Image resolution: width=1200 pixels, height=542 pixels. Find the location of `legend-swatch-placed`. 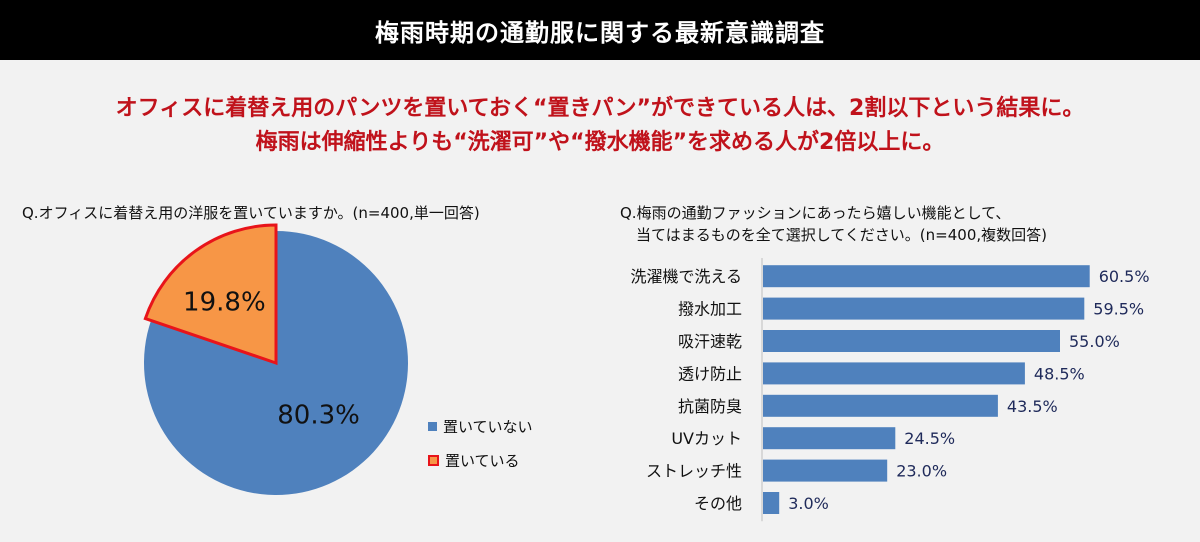

legend-swatch-placed is located at coordinates (433, 460).